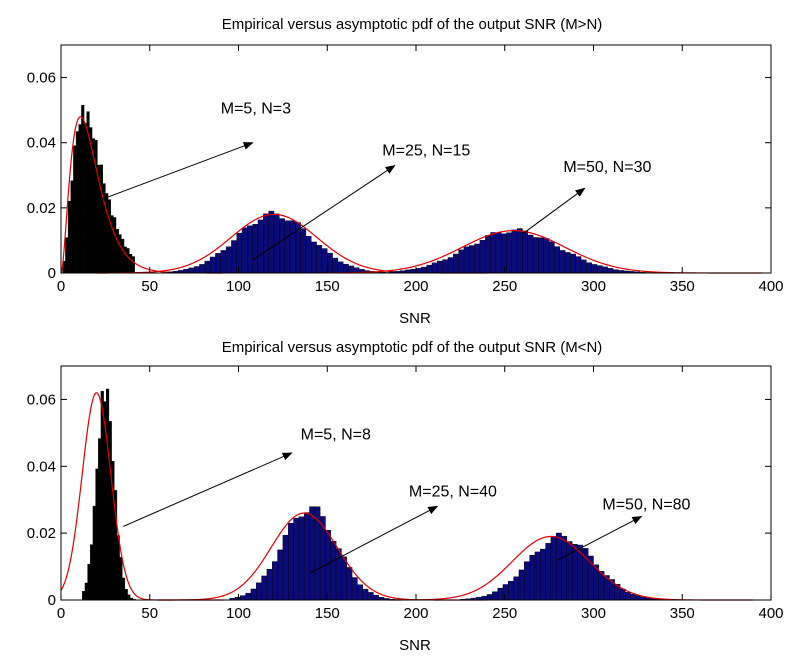 Image resolution: width=793 pixels, height=660 pixels. What do you see at coordinates (256, 108) in the screenshot?
I see `annotation-label: M=5, N=3` at bounding box center [256, 108].